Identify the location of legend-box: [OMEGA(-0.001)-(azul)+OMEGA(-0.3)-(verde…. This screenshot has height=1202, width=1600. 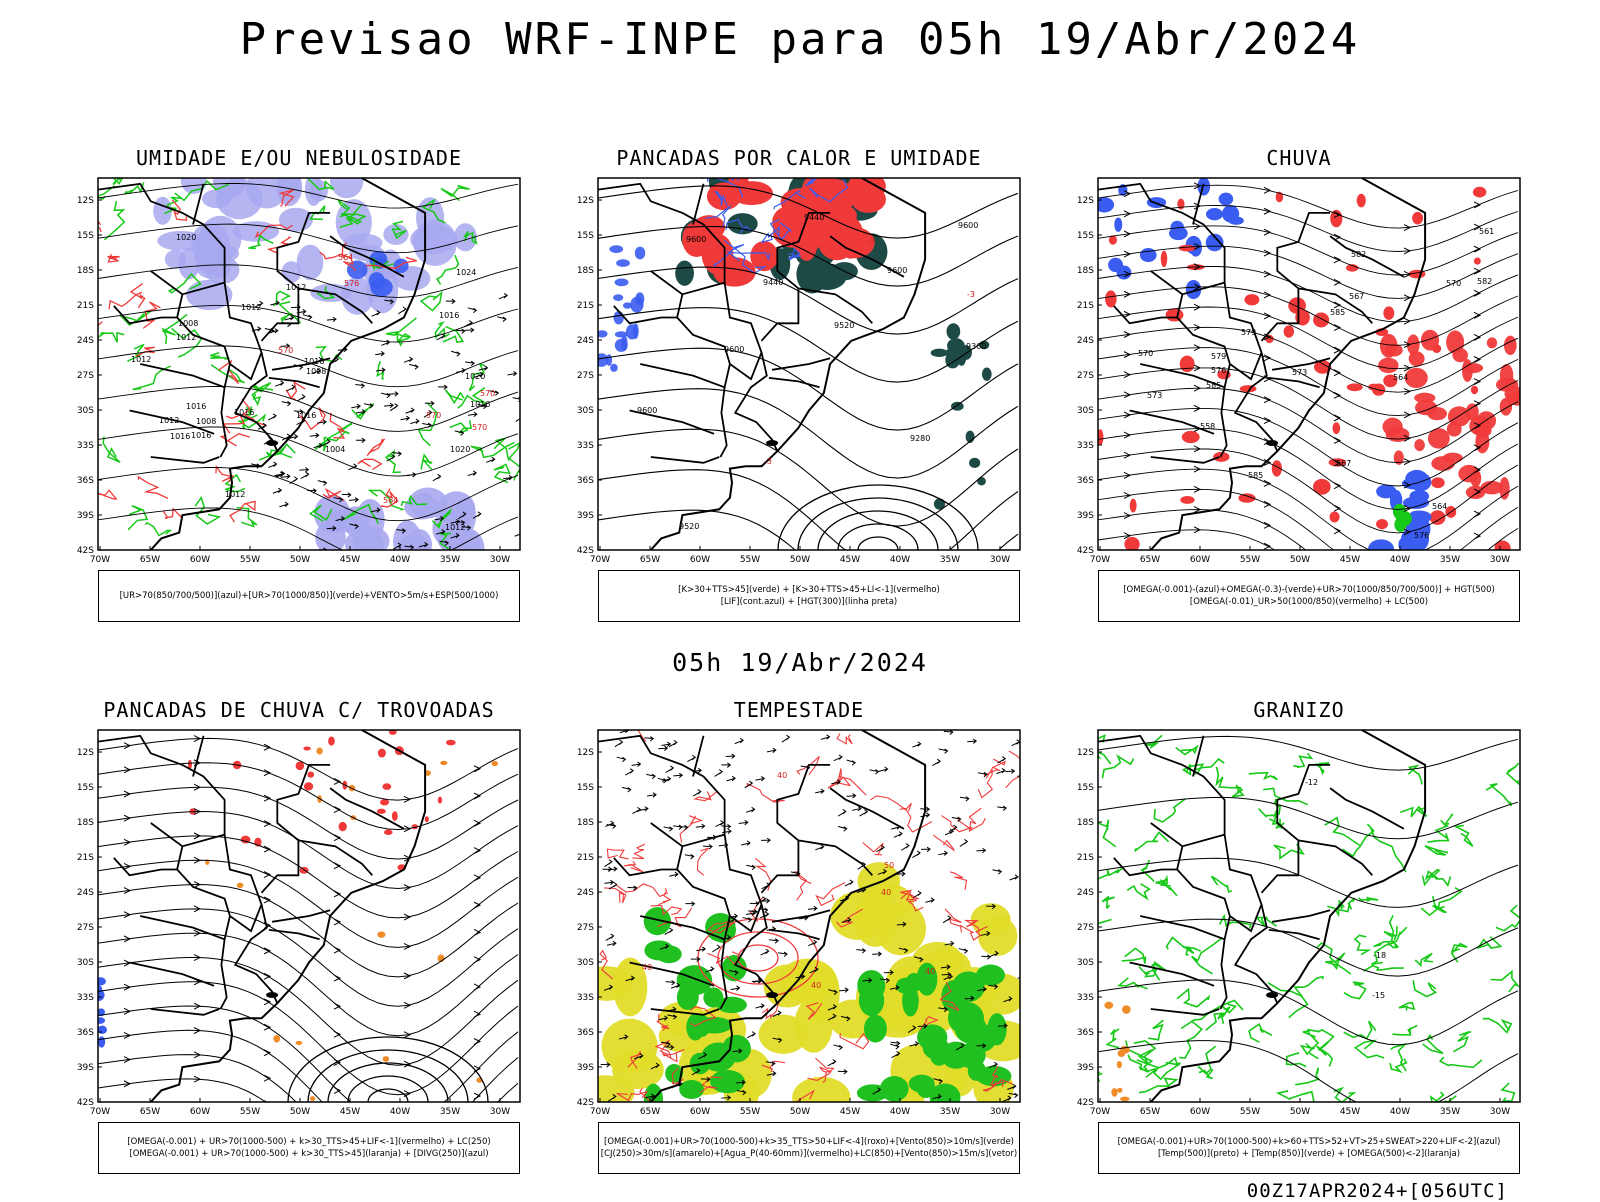
(1309, 596).